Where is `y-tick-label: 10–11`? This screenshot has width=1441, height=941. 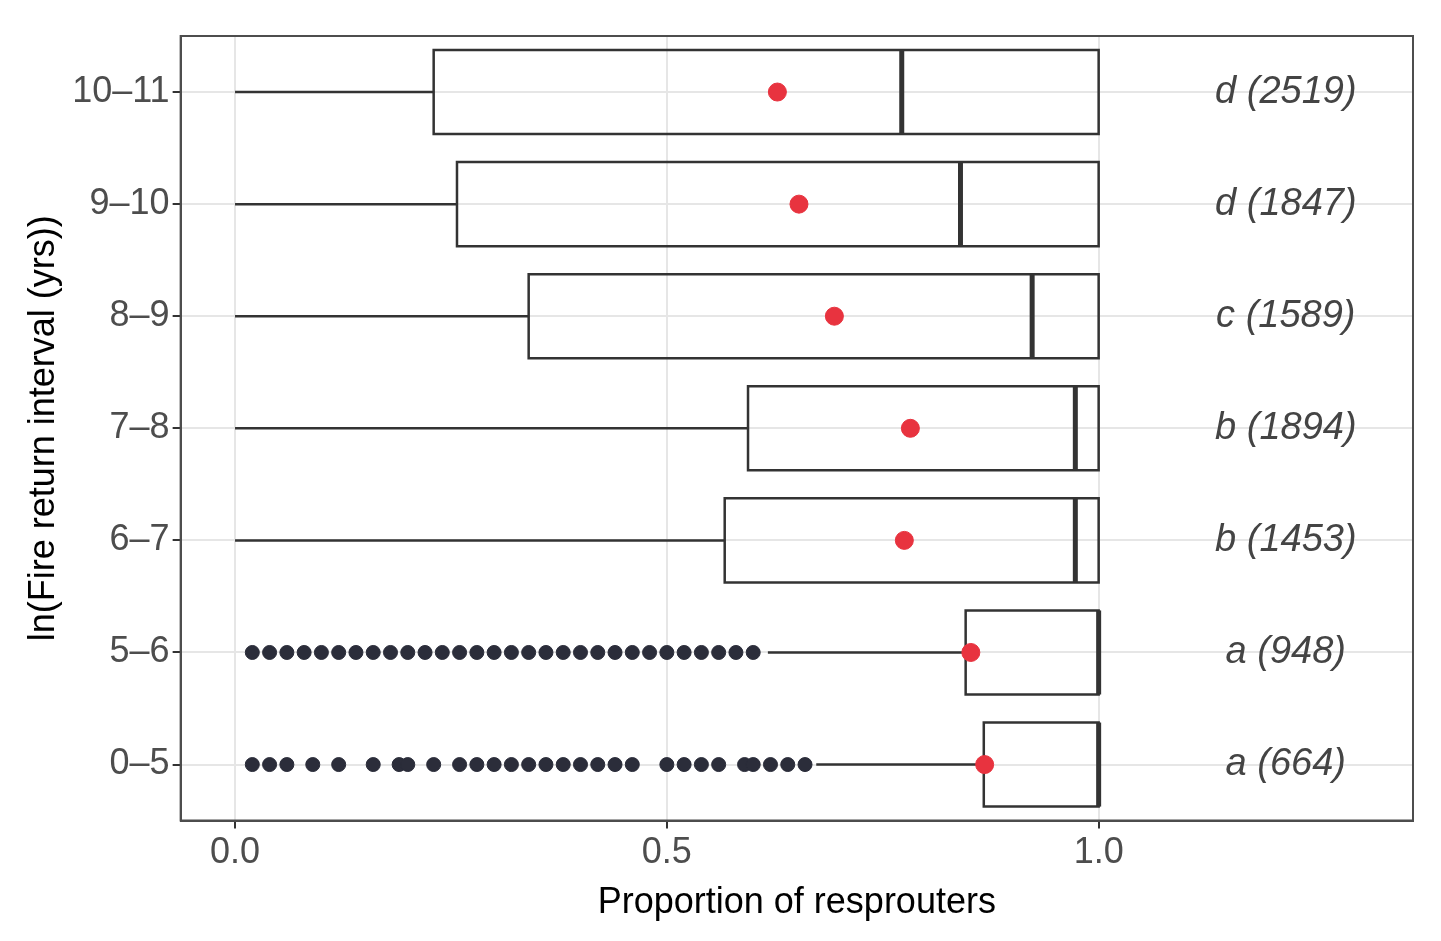 y-tick-label: 10–11 is located at coordinates (121, 89).